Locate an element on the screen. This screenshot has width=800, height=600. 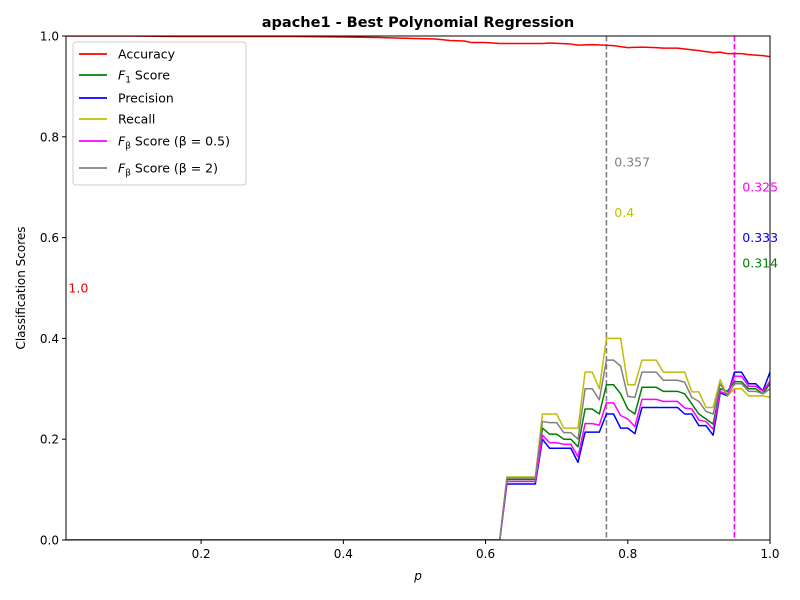
legend-entry-recall: Recall is located at coordinates (117, 119).